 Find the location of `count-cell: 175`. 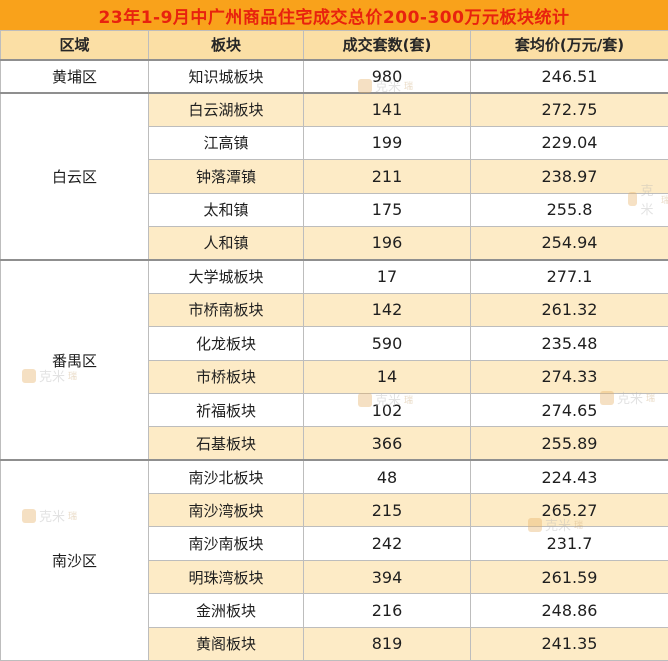

count-cell: 175 is located at coordinates (387, 209).